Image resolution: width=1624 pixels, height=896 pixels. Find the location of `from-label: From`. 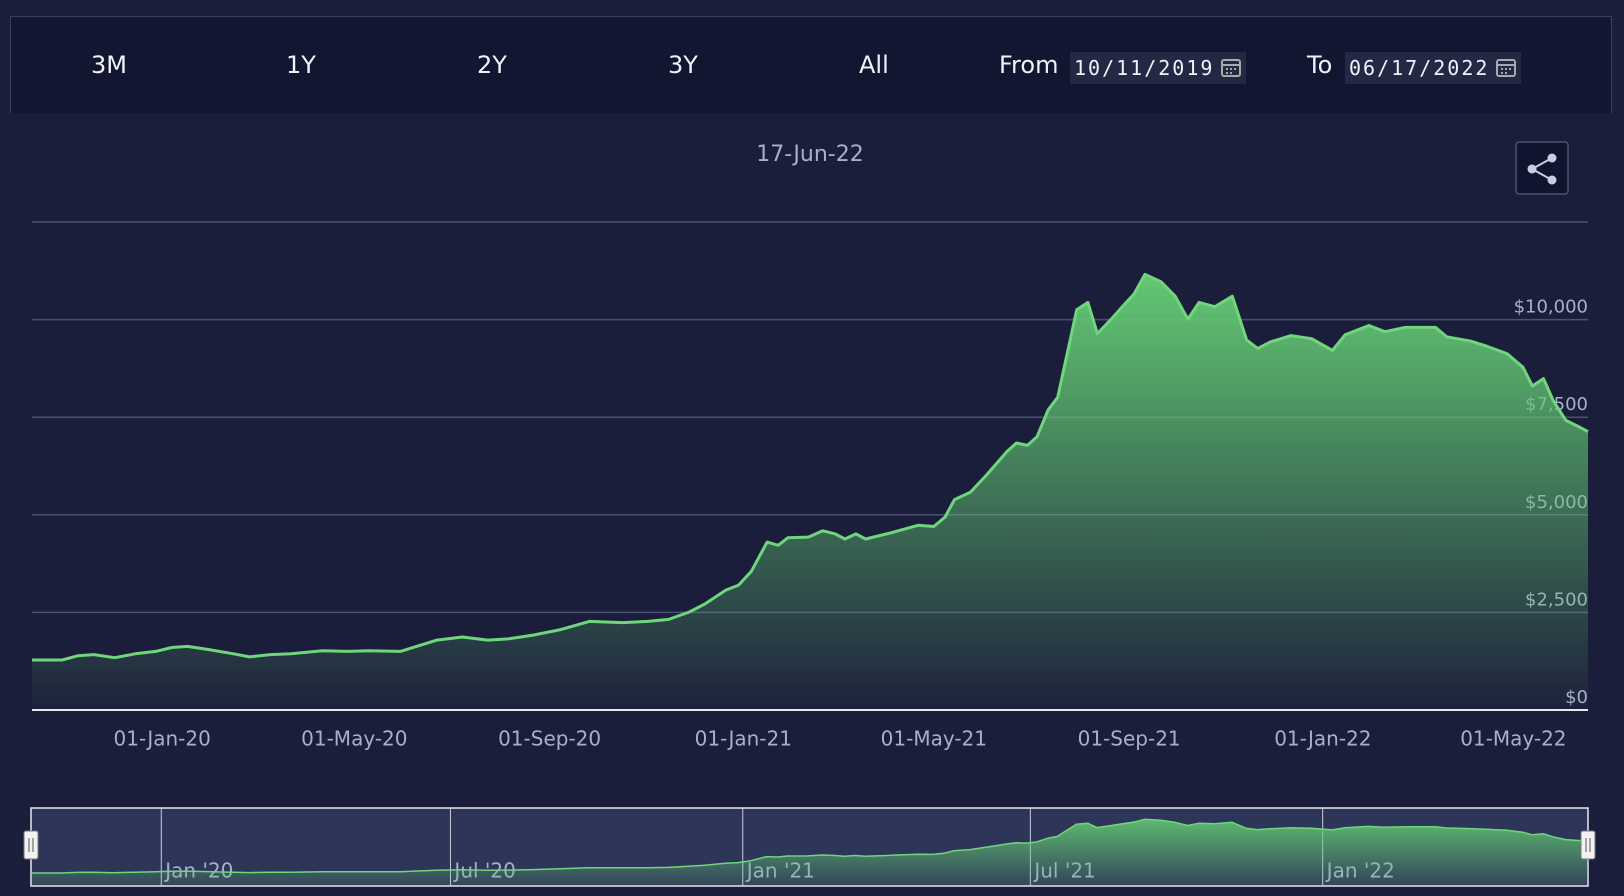

from-label: From is located at coordinates (1029, 65).